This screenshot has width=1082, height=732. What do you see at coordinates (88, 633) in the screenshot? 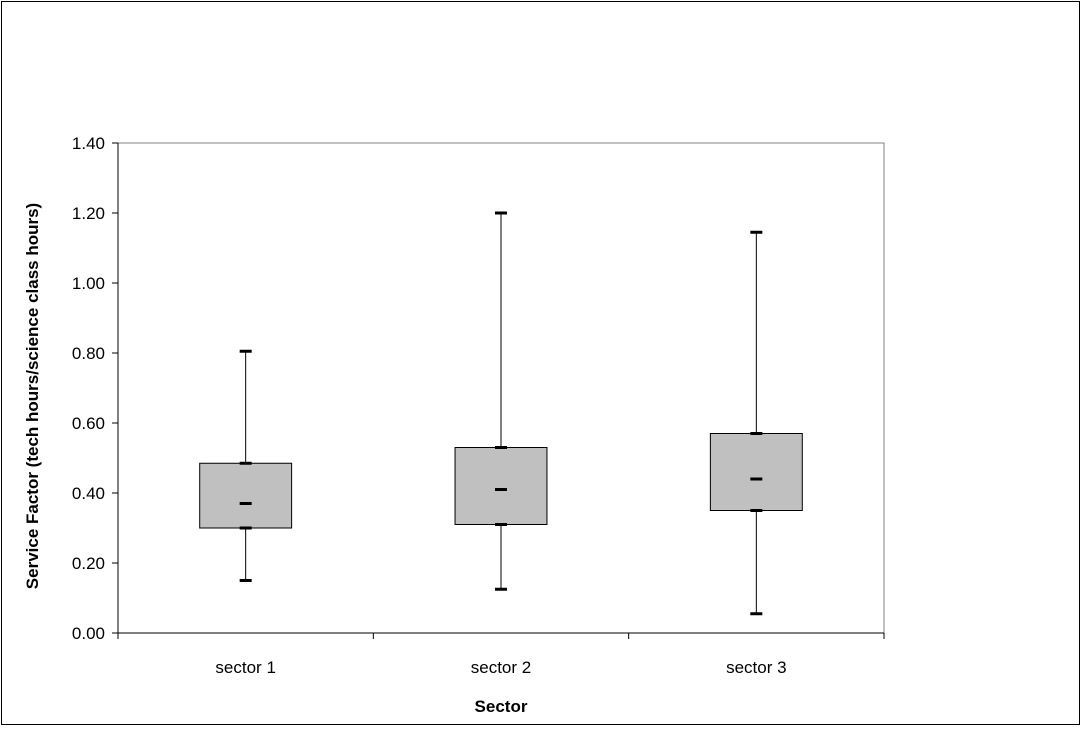
I see `y-tick-label: 0.00` at bounding box center [88, 633].